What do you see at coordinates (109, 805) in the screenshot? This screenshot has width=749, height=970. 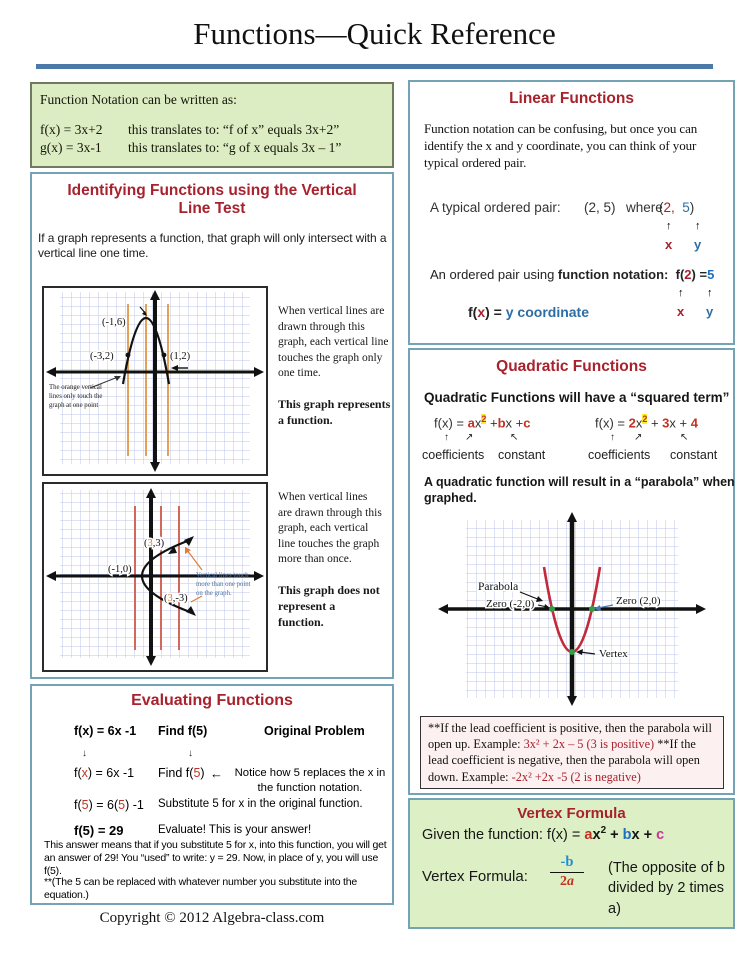 I see `eval-row3-formula: f(5) = 6(5) -1` at bounding box center [109, 805].